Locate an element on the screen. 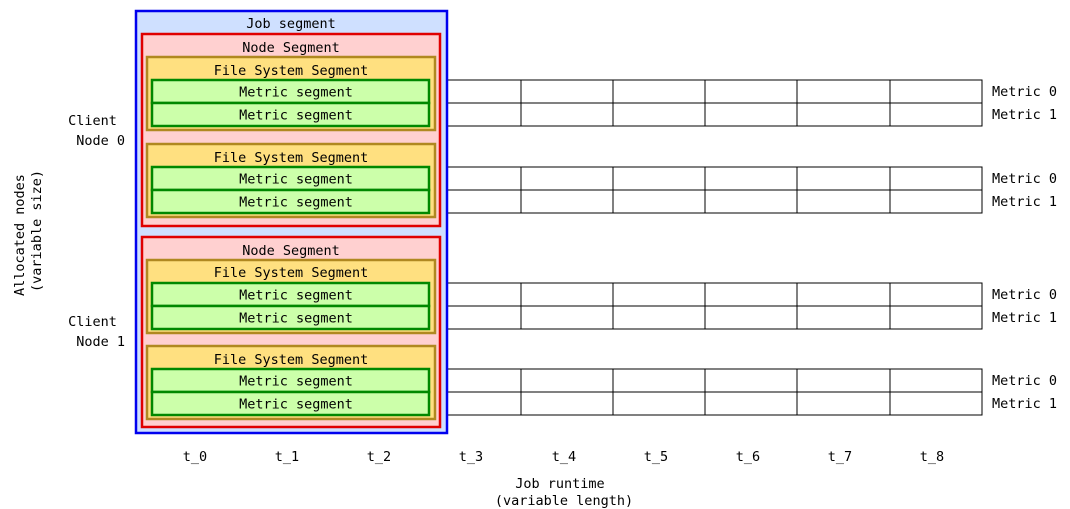 This screenshot has width=1070, height=509. time-label-2: t_2 is located at coordinates (379, 457).